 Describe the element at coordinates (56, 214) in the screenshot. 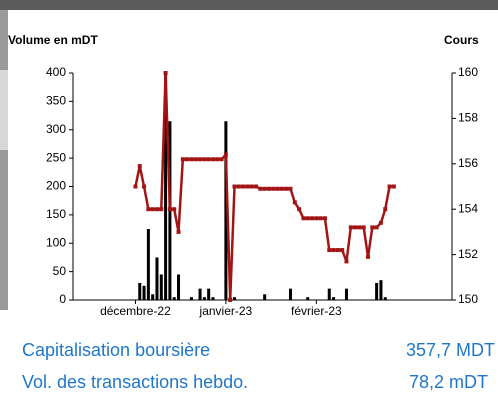

I see `y-tick-label: 150` at that location.